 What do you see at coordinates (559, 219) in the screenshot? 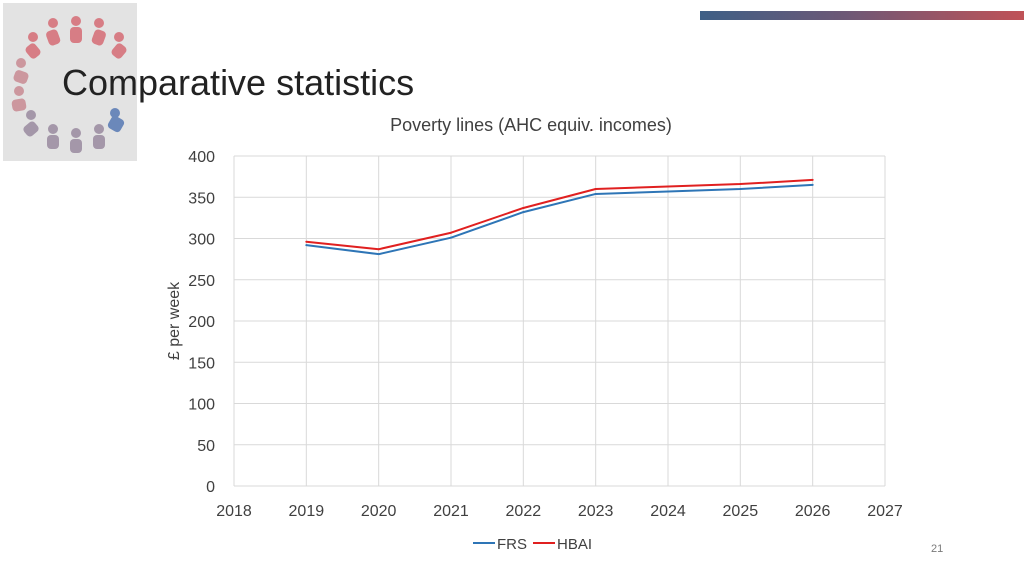
I see `series-line-frs` at bounding box center [559, 219].